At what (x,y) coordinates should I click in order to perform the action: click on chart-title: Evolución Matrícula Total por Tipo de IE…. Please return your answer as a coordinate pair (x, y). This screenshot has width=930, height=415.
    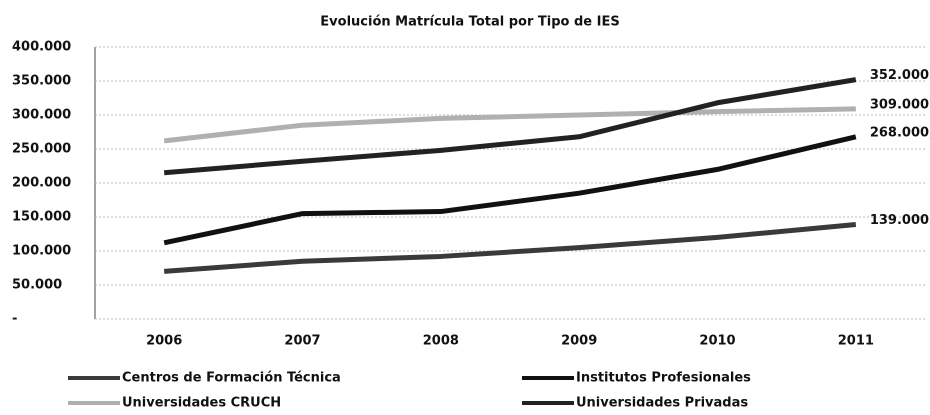
    Looking at the image, I should click on (469, 22).